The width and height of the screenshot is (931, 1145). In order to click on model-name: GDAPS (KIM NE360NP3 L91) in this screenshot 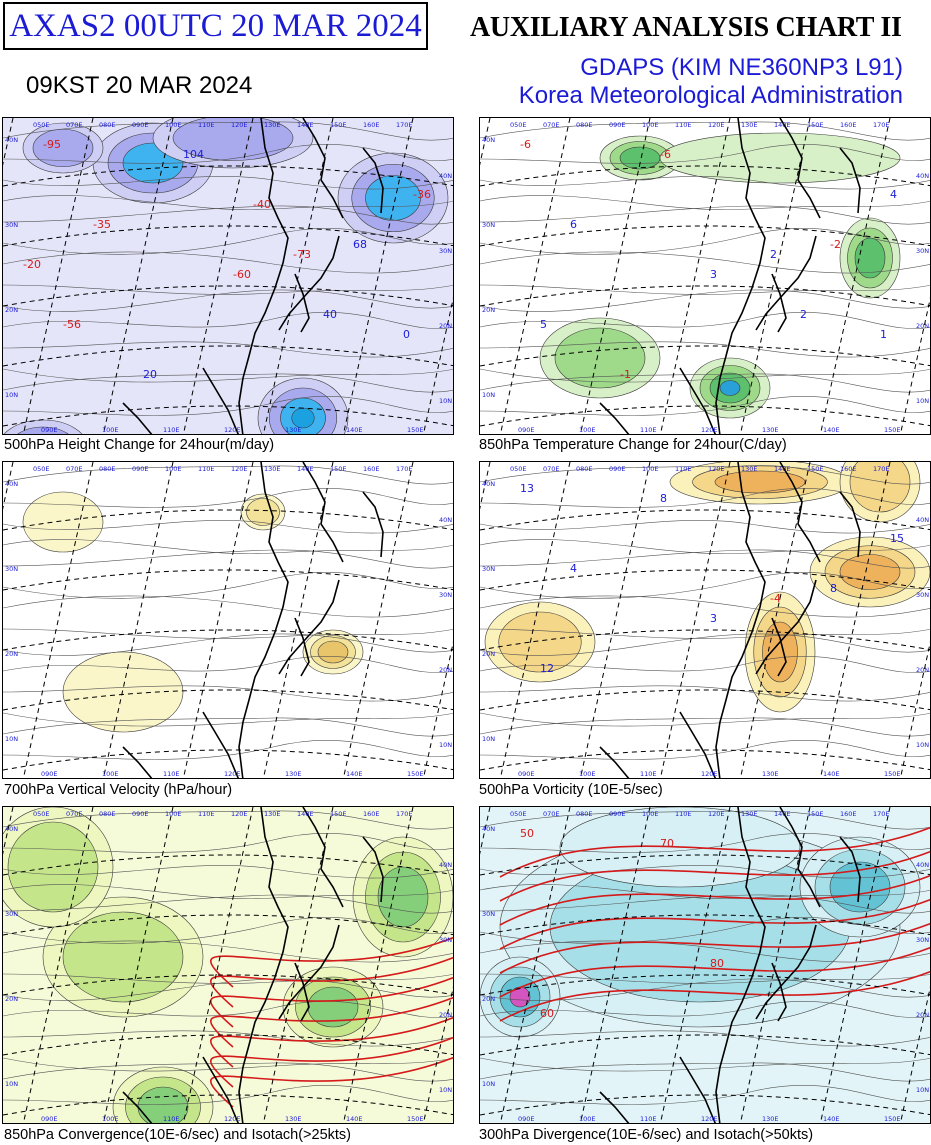, I will do `click(741, 67)`.